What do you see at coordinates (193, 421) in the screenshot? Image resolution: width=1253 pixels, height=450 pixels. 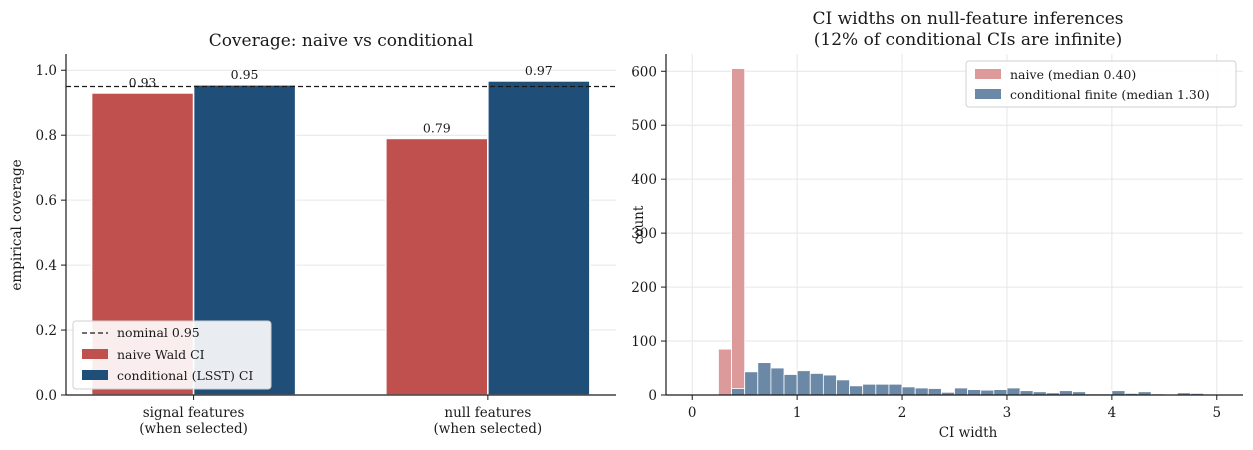 I see `coverage-x-tick-label: signal features (when selected)` at bounding box center [193, 421].